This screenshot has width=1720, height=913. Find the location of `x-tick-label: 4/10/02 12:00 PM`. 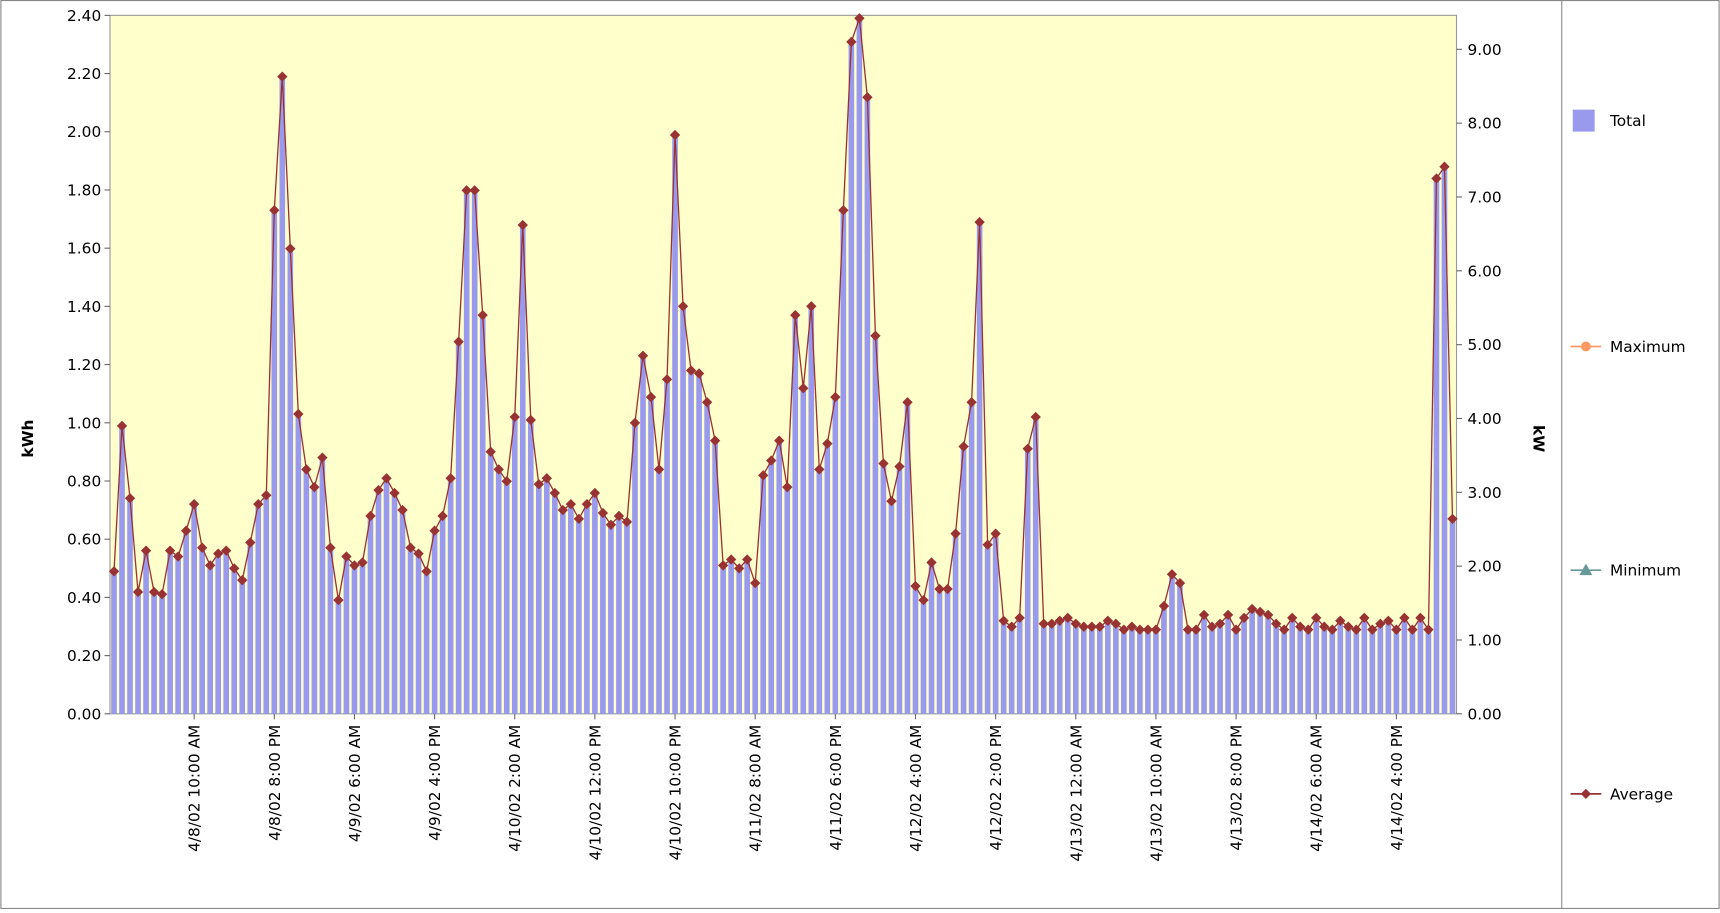

x-tick-label: 4/10/02 12:00 PM is located at coordinates (595, 793).